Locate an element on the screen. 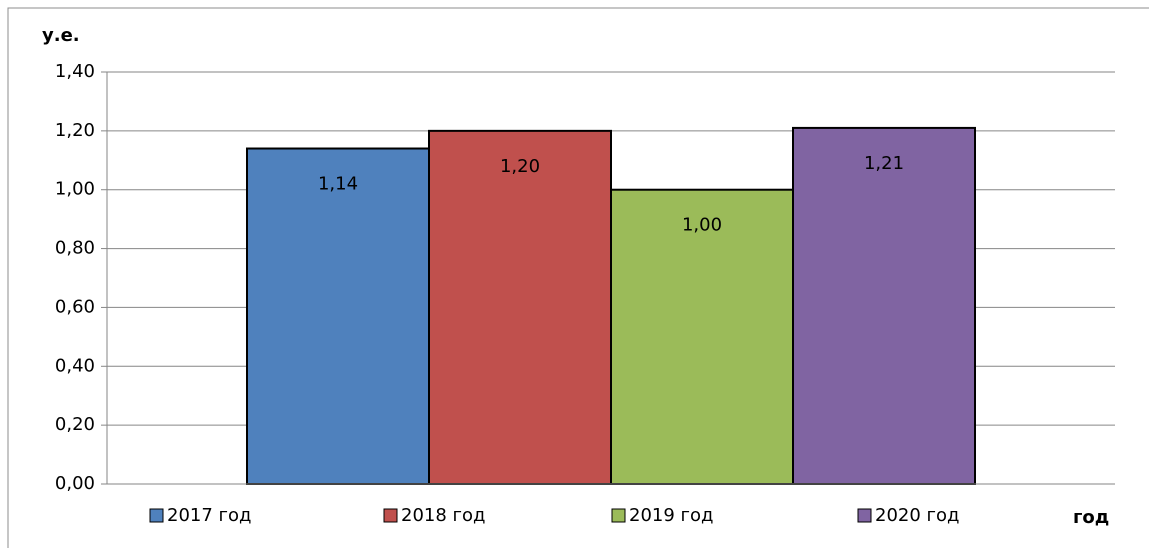 The image size is (1149, 548). y-tick-label: 0,80 is located at coordinates (75, 248).